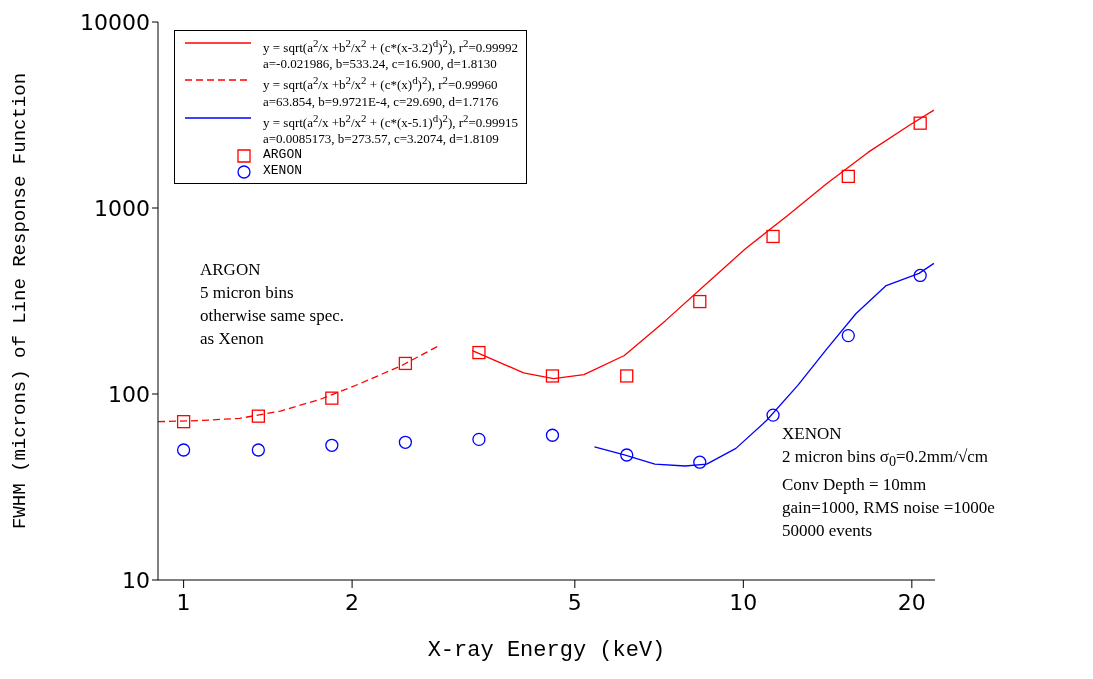 The image size is (1093, 679). Describe the element at coordinates (888, 483) in the screenshot. I see `annotation: XENON 2 micron bins σ$_{0}$=0.2mm/√cm Conv Depth = 10mm gain=1000, RMS noise =1000e 50000 events` at that location.